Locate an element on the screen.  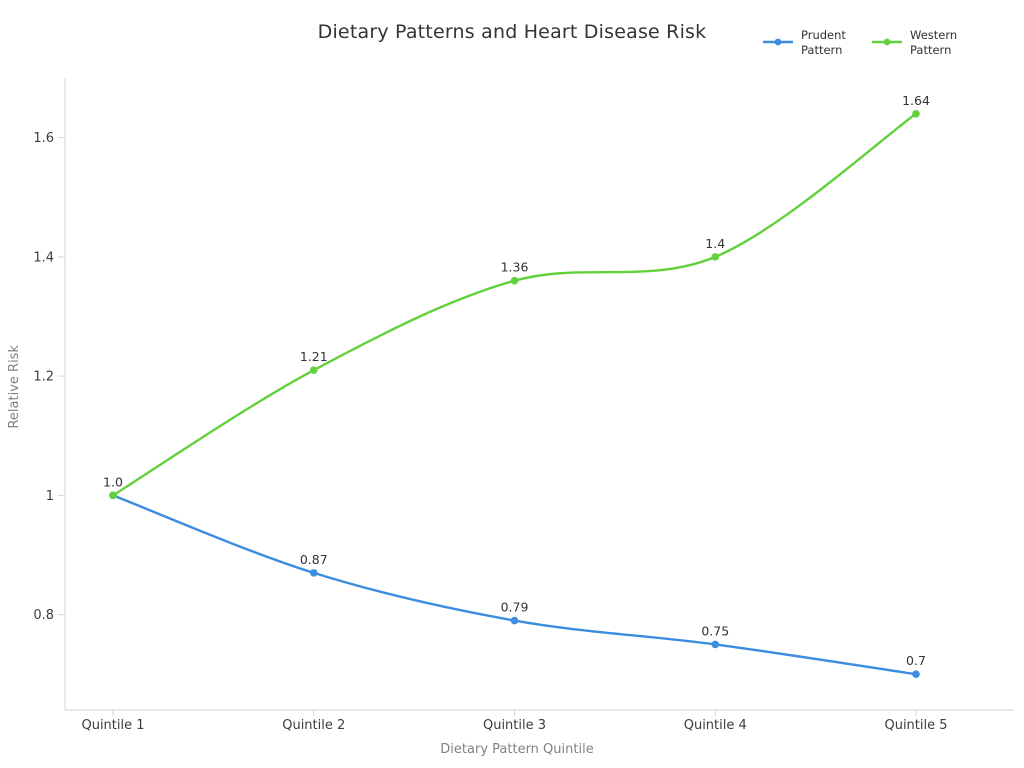
x-tick-label: Quintile 1 is located at coordinates (112, 725).